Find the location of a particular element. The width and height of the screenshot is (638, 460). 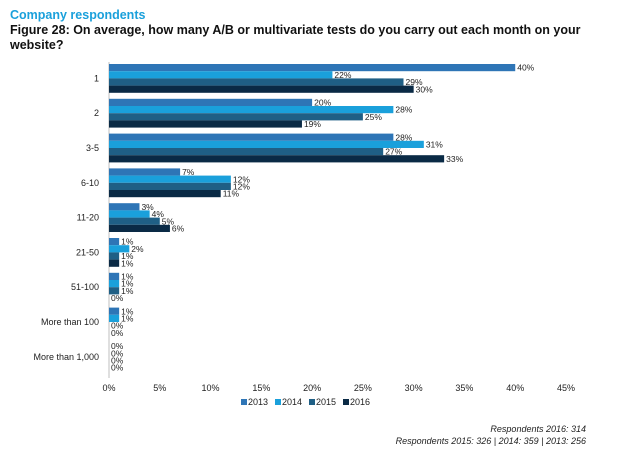

data-label: 3% is located at coordinates (147, 207).